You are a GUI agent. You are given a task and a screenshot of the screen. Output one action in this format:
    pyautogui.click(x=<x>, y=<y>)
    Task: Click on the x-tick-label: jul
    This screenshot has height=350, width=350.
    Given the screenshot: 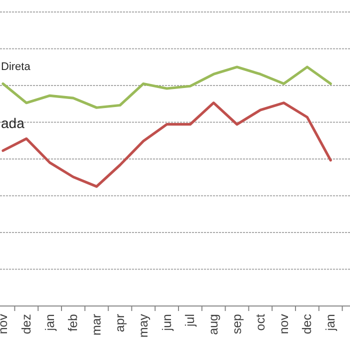 What is the action you would take?
    pyautogui.click(x=190, y=321)
    